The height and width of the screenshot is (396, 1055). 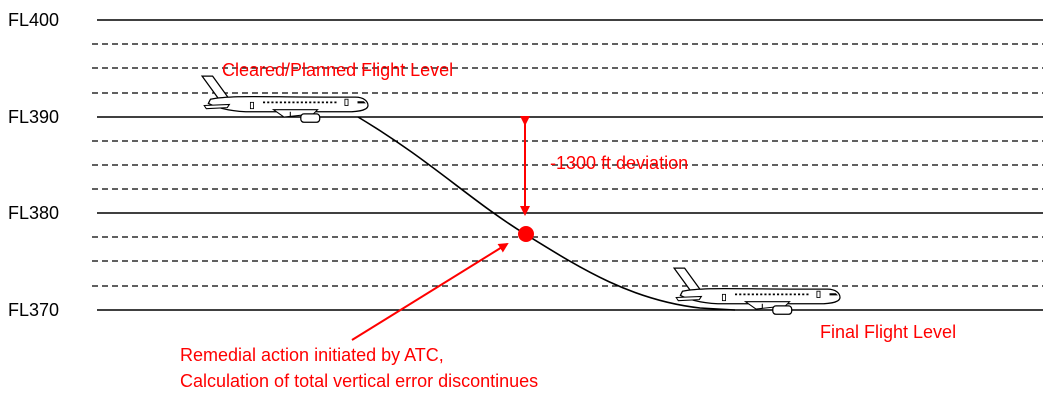 I want to click on deviation-label: -1300 ft deviation, so click(x=619, y=163).